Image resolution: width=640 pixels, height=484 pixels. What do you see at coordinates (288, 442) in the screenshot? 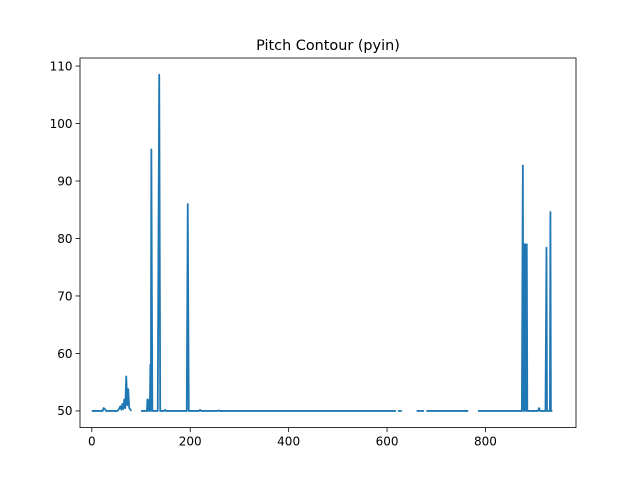
I see `x-tick-label: 400` at bounding box center [288, 442].